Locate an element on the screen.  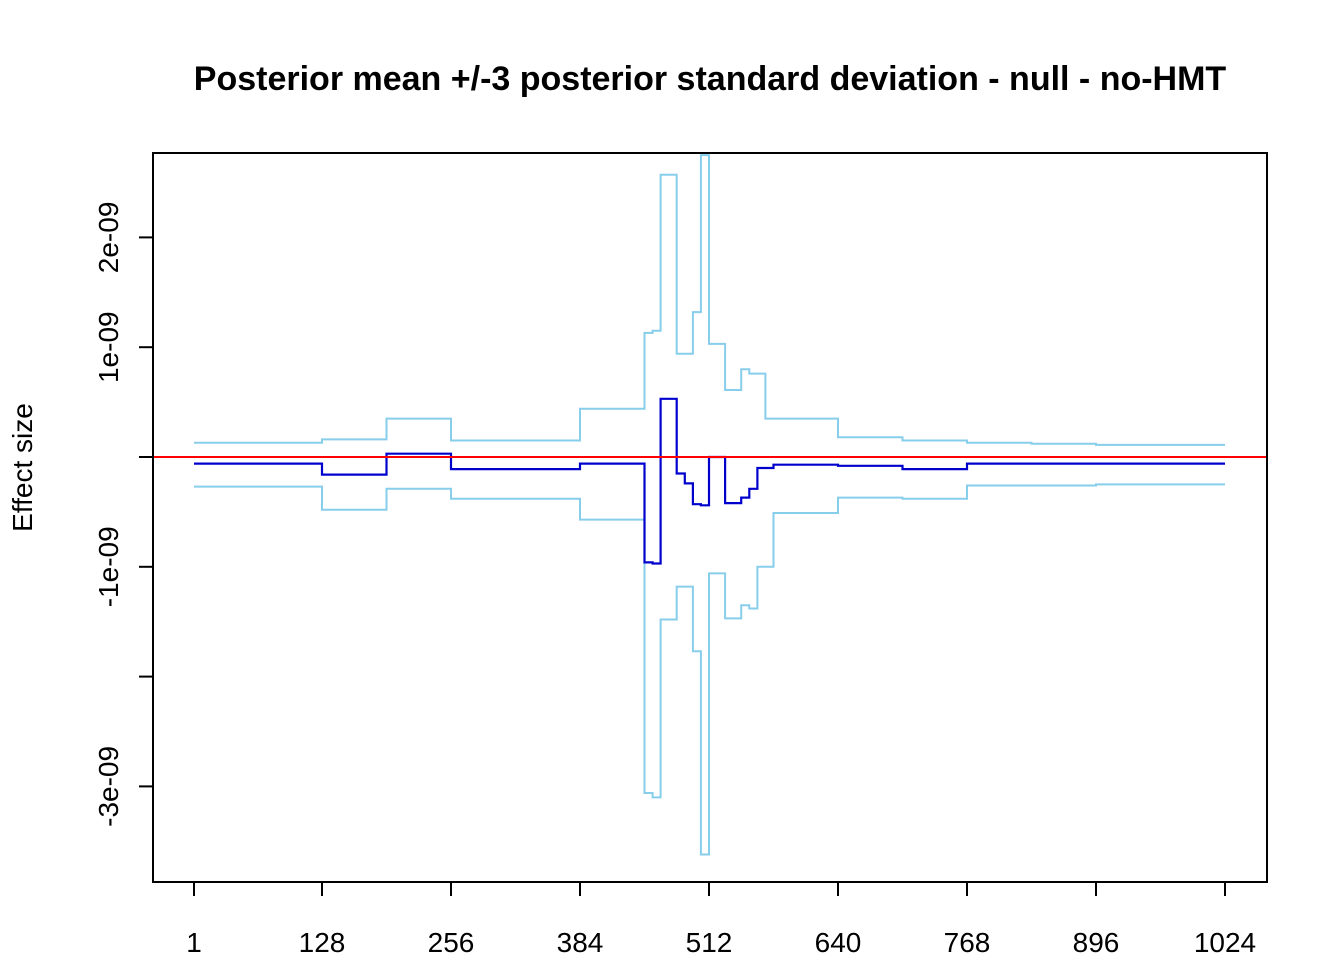
y-tick-label: -1e-09 is located at coordinates (108, 566).